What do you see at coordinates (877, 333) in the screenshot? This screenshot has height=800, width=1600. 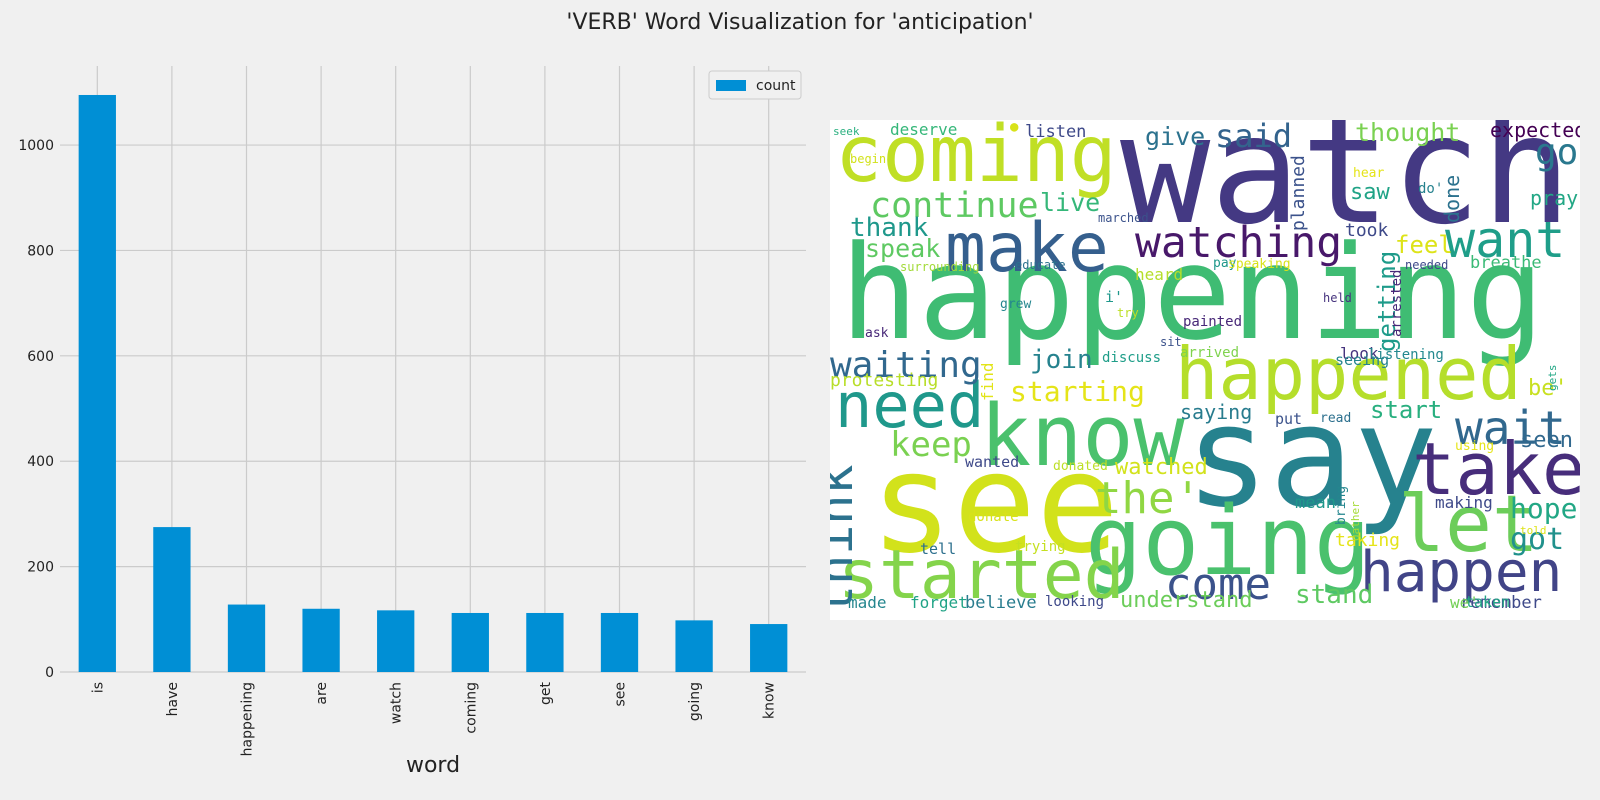 I see `cloud-word: ask` at bounding box center [877, 333].